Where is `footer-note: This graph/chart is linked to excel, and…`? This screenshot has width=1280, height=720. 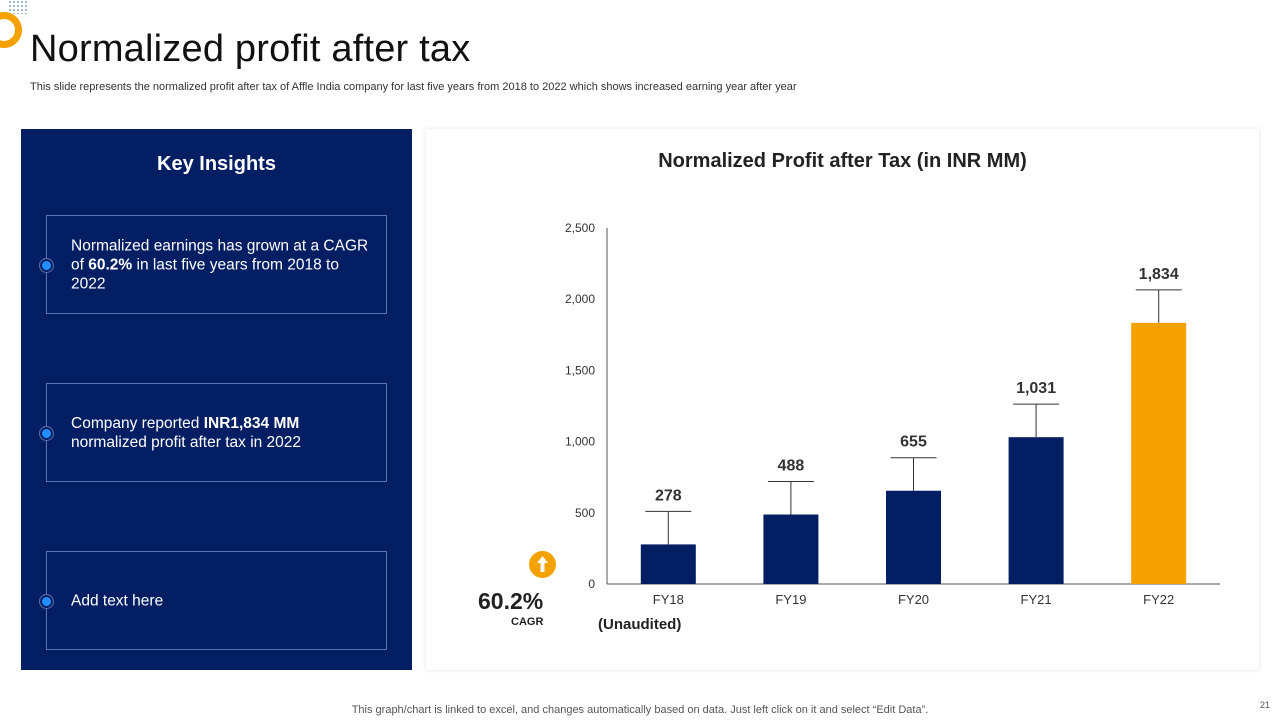 footer-note: This graph/chart is linked to excel, and… is located at coordinates (640, 710).